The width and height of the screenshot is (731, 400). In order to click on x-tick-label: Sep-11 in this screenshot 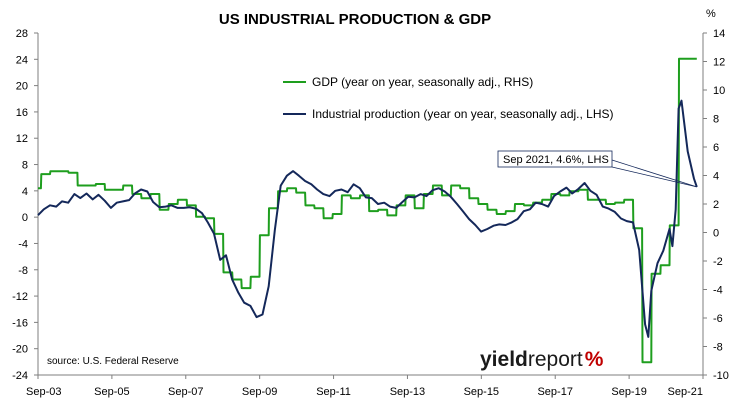, I will do `click(333, 392)`.